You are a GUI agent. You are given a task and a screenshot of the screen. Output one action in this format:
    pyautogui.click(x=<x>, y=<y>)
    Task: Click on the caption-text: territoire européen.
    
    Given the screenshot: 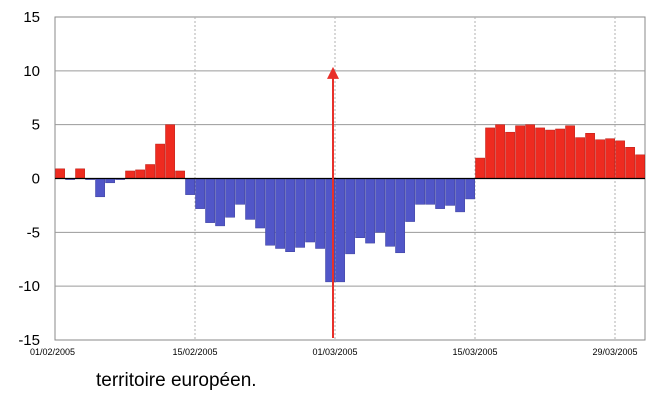 What is the action you would take?
    pyautogui.click(x=176, y=380)
    